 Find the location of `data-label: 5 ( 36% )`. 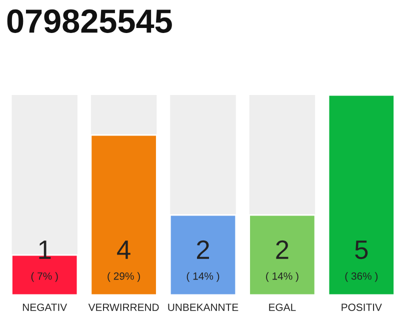

data-label: 5 ( 36% ) is located at coordinates (361, 261).